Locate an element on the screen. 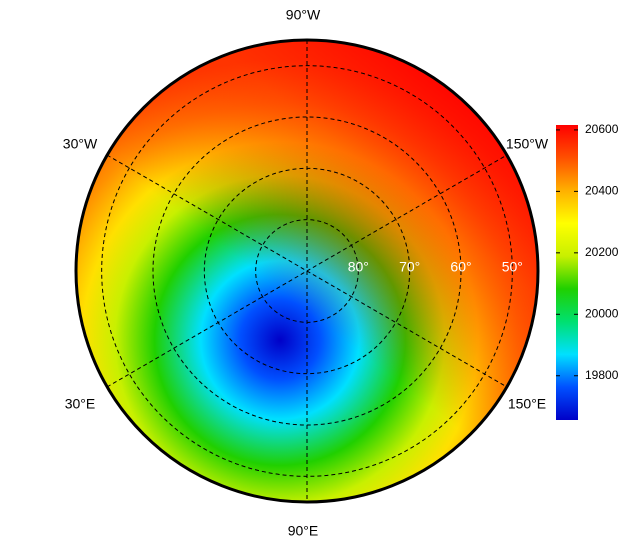  lat-label: 60° is located at coordinates (460, 267).